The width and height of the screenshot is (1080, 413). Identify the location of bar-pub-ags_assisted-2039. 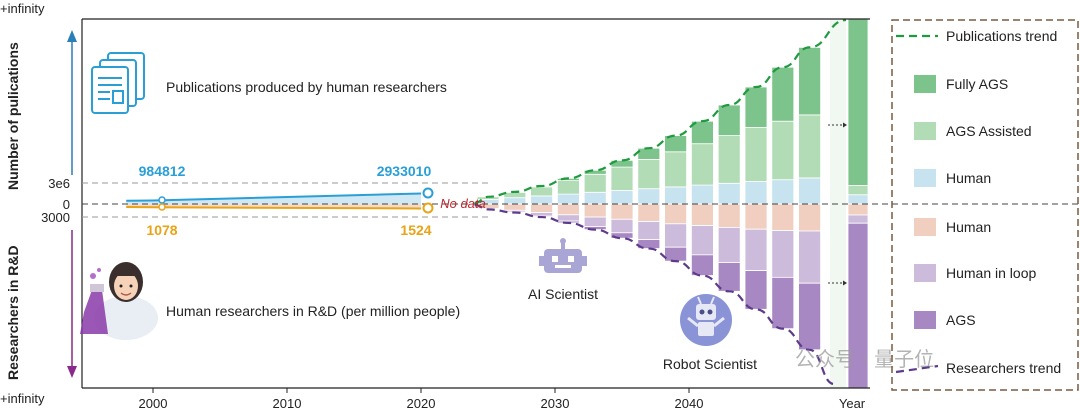
(675, 169).